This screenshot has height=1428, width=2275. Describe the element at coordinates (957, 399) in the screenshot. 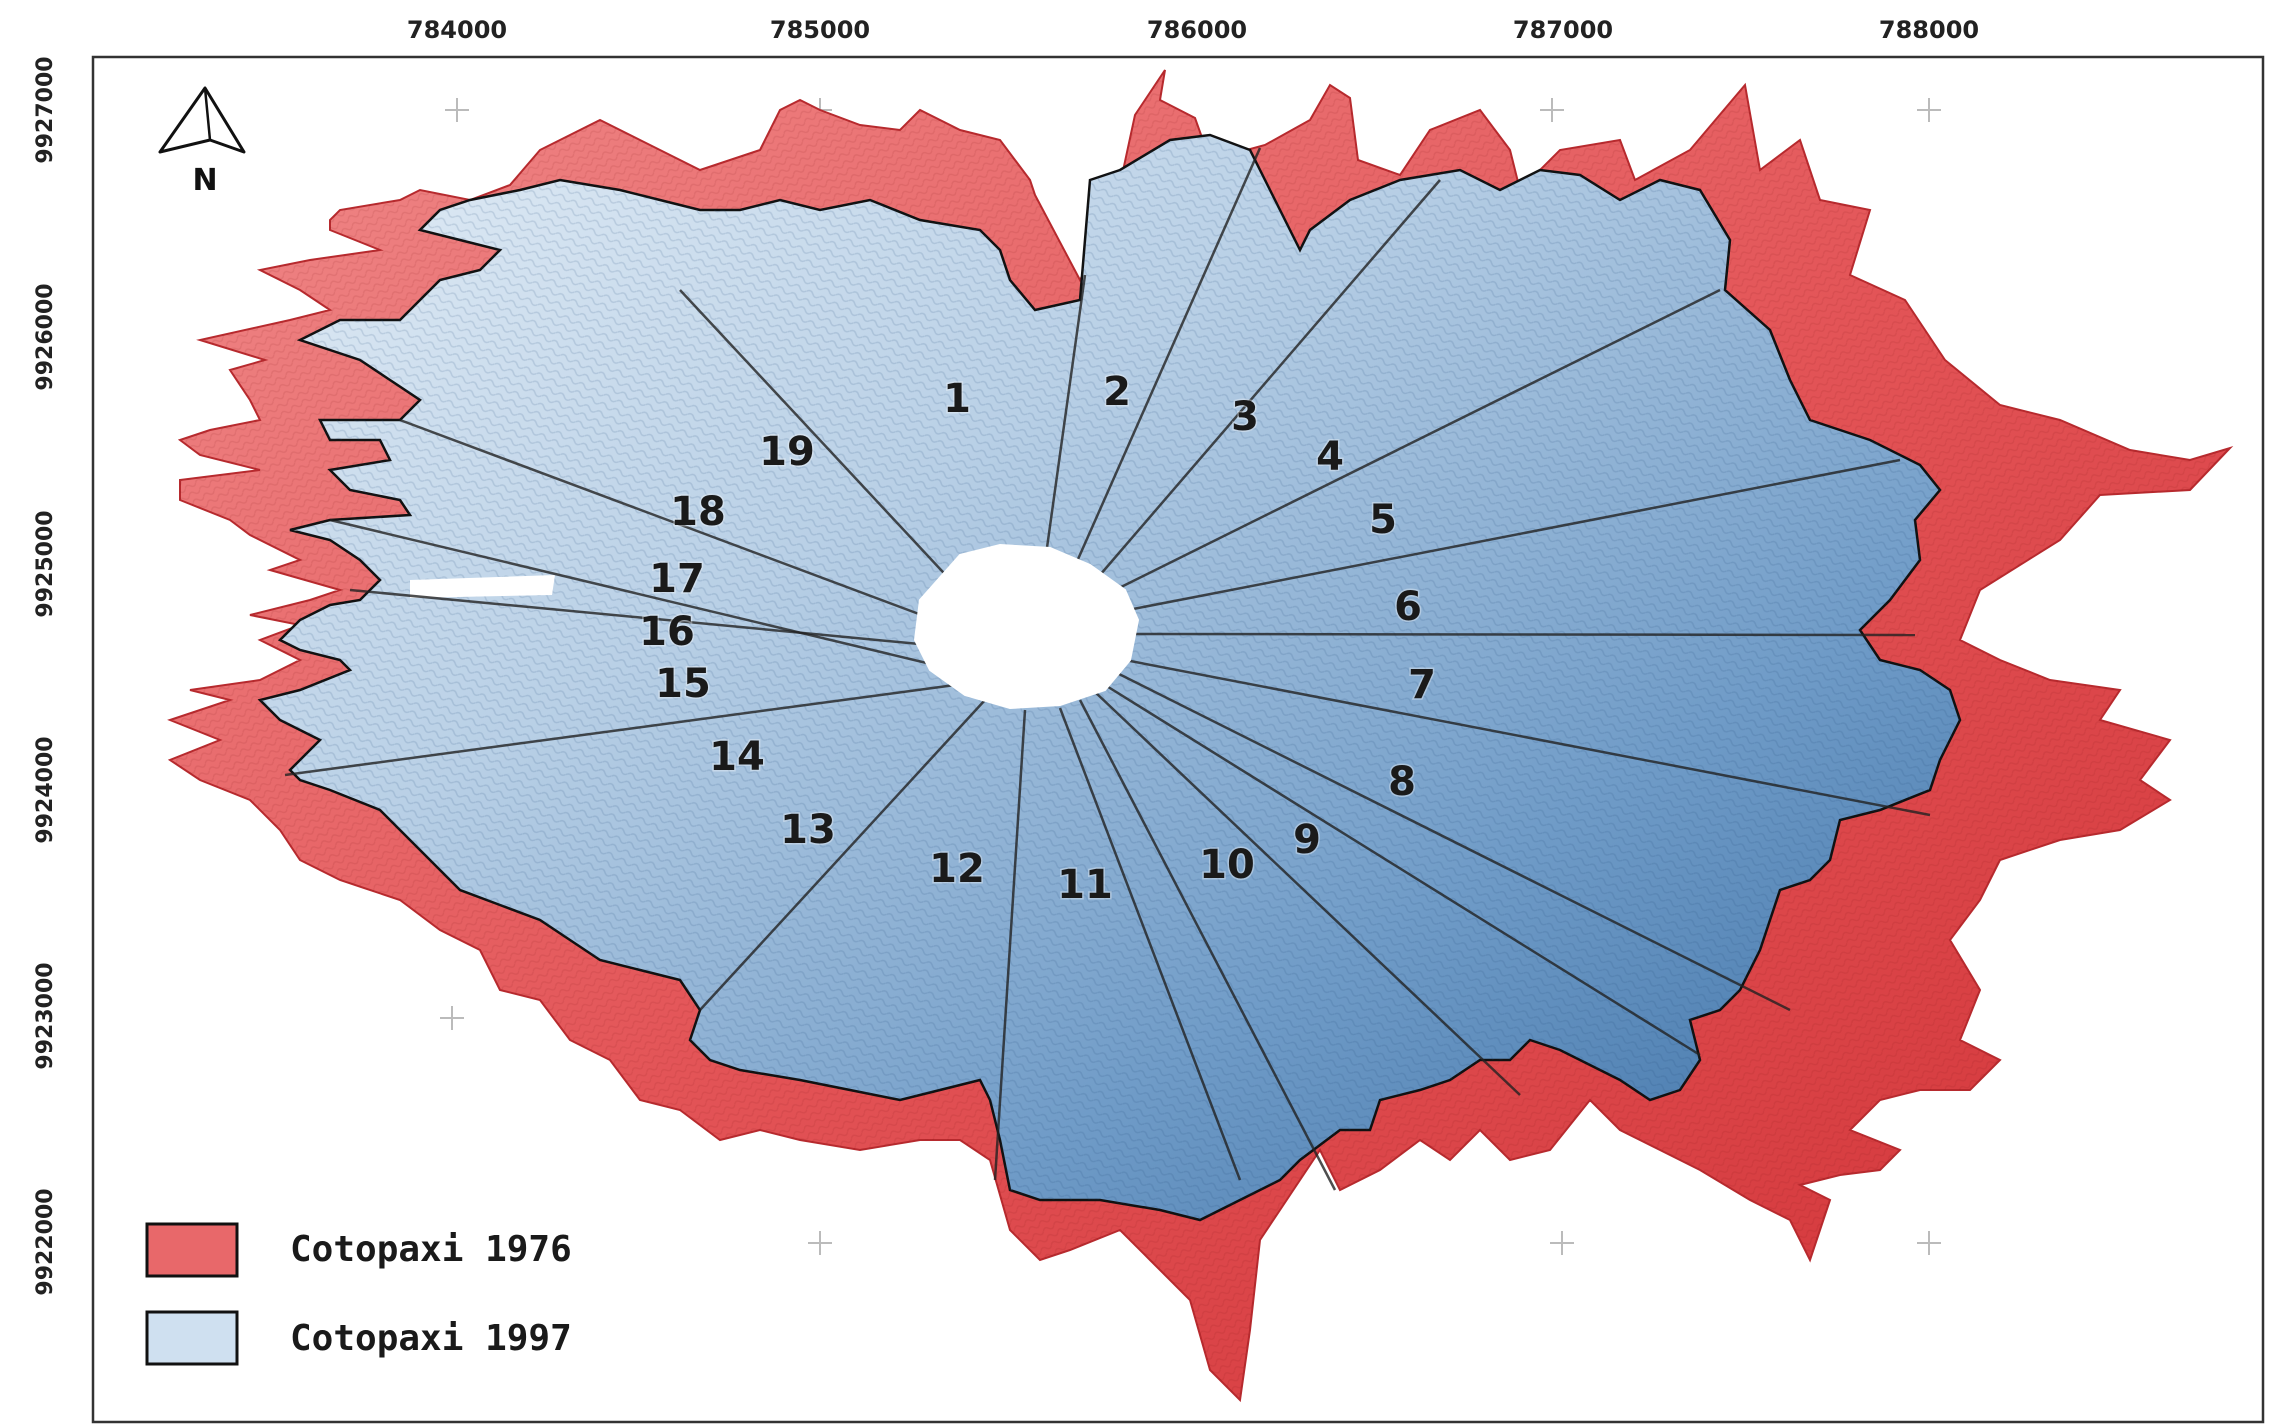

I see `sector-label: 1` at that location.